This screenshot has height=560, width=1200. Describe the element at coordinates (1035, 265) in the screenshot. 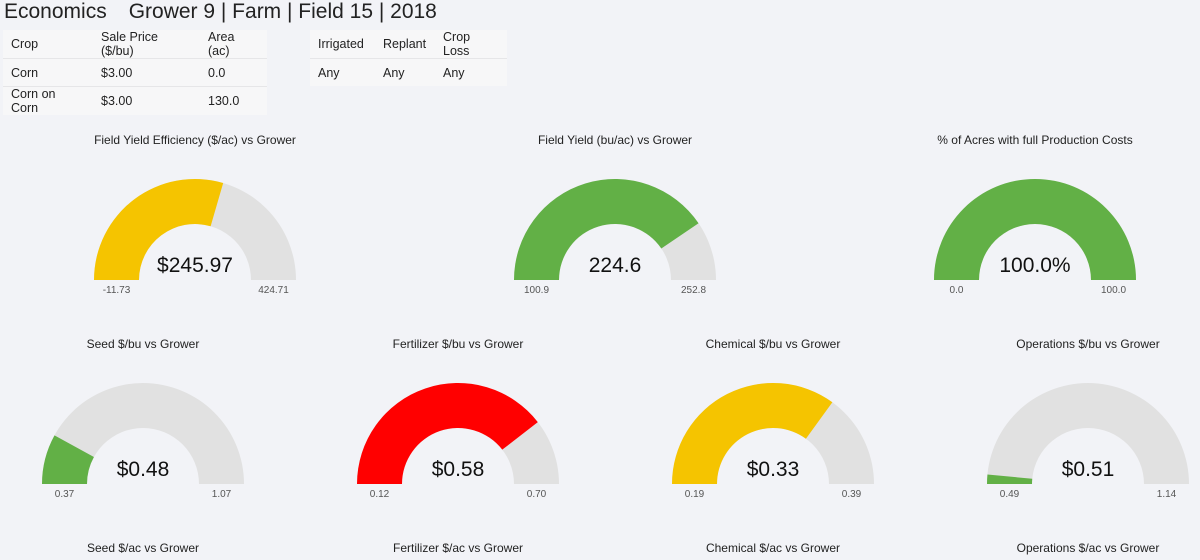

I see `gauge-value: 100.0%` at that location.